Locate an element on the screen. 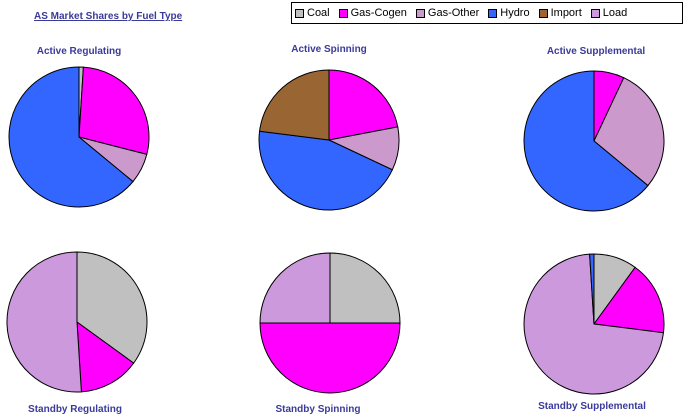 The image size is (687, 419). pie-standby-supplemental is located at coordinates (594, 324).